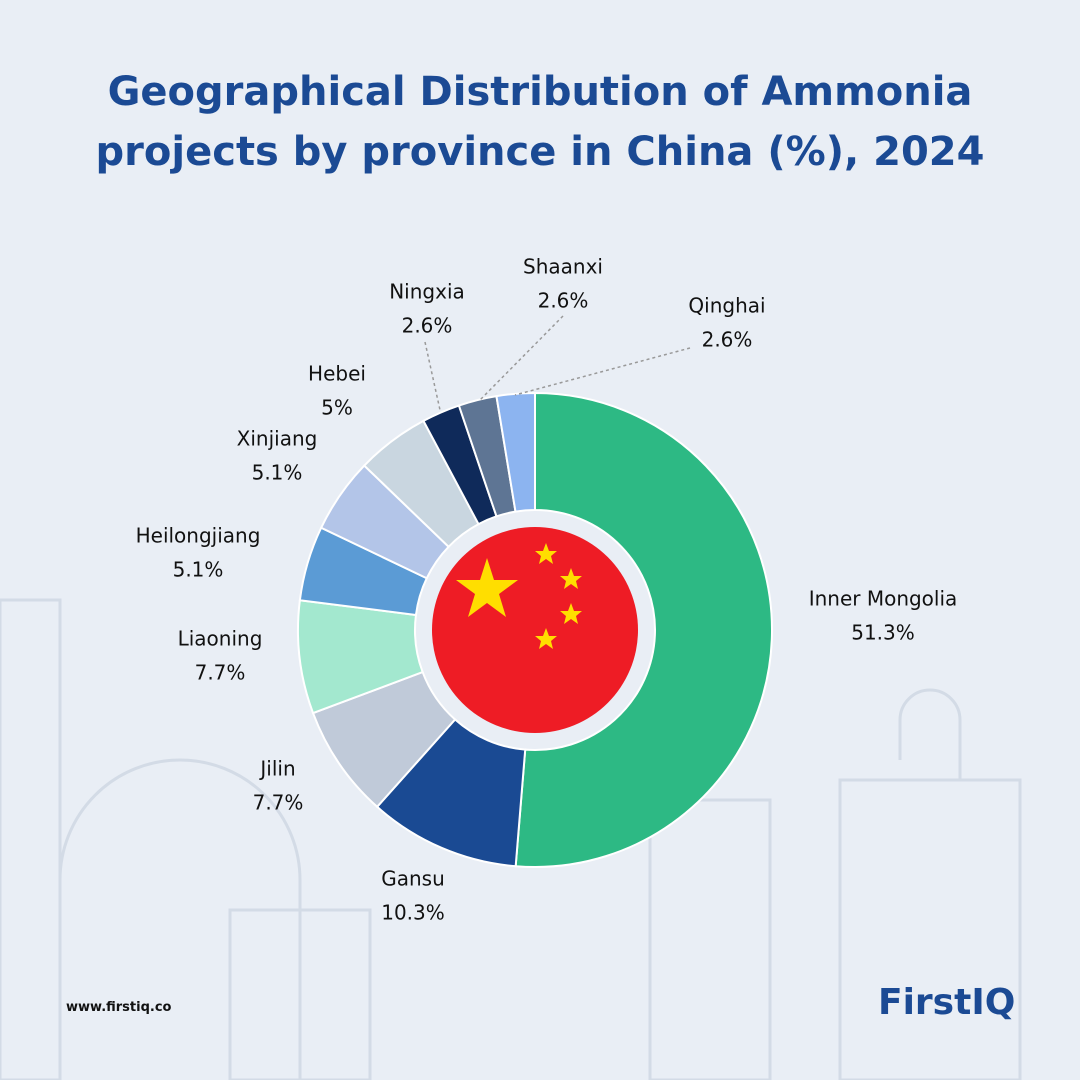 The image size is (1080, 1080). I want to click on flag, so click(535, 630).